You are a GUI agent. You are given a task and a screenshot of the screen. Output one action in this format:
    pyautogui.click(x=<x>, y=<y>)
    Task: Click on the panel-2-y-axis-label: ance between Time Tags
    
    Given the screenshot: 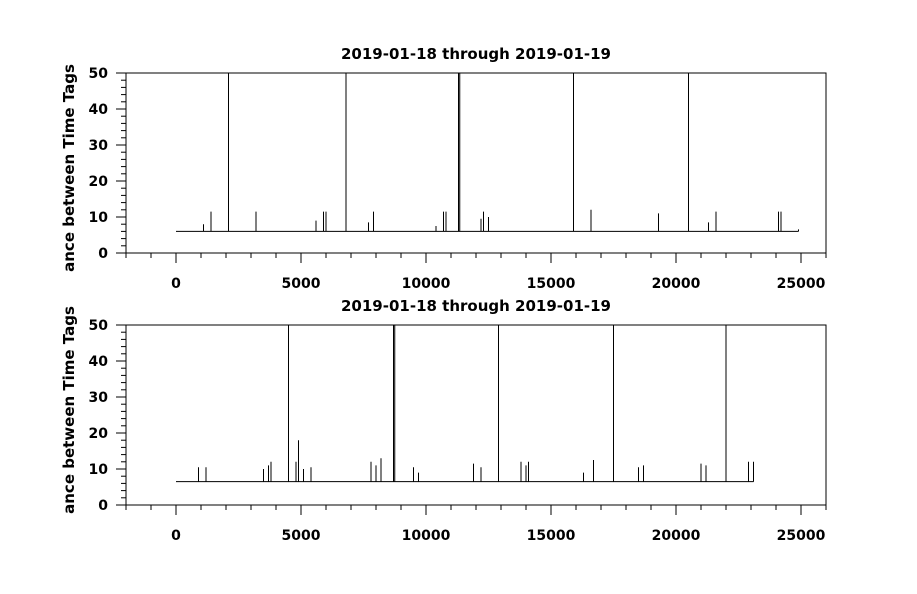 What is the action you would take?
    pyautogui.click(x=69, y=410)
    